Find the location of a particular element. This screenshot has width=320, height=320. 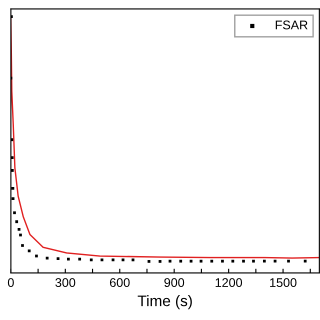

x-tick-label: 300 is located at coordinates (65, 283).